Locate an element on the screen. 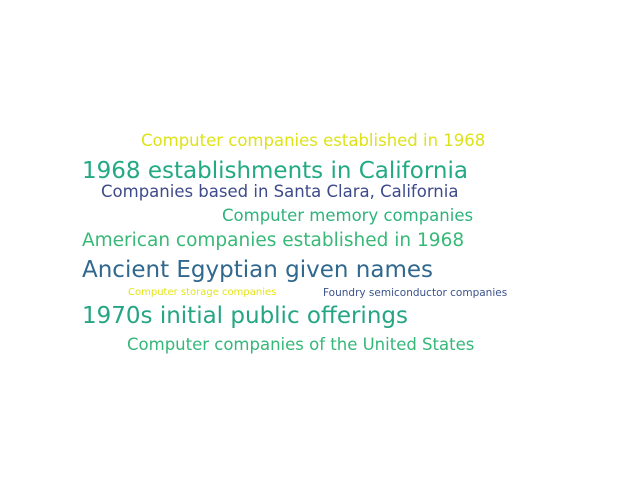 The height and width of the screenshot is (480, 640). word-ancient-egyptian-given-names: Ancient Egyptian given names is located at coordinates (257, 270).